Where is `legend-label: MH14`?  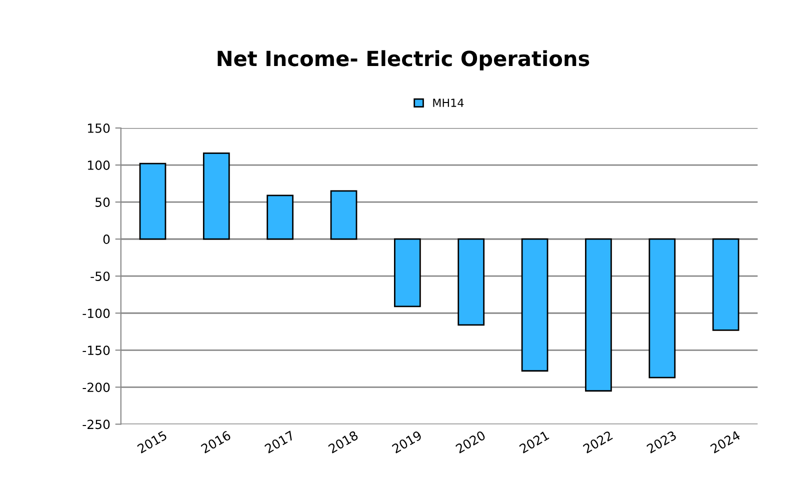 legend-label: MH14 is located at coordinates (448, 102).